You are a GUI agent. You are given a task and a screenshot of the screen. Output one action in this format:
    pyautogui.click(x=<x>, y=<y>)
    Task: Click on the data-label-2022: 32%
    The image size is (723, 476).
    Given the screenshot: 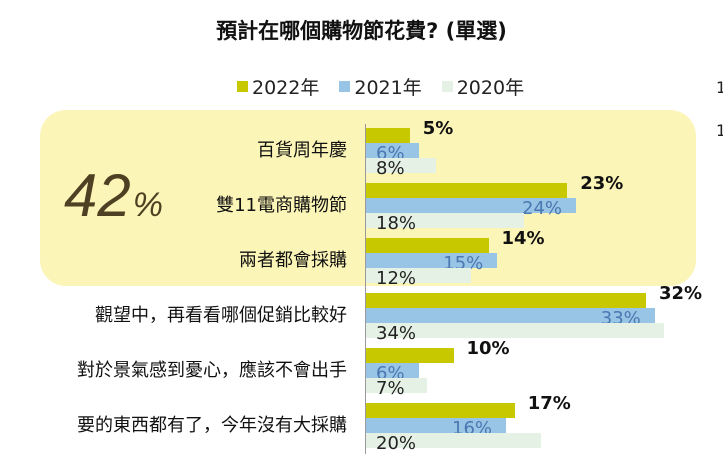 What is the action you would take?
    pyautogui.click(x=681, y=293)
    